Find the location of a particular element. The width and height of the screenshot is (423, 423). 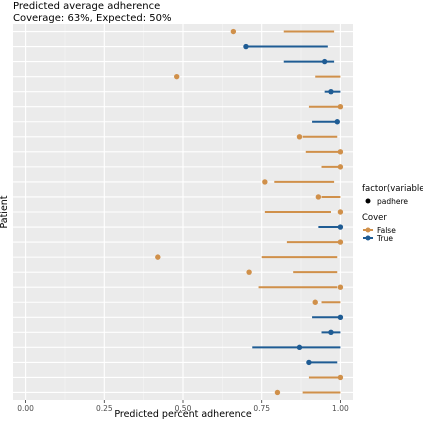

legend-label: True is located at coordinates (384, 238).